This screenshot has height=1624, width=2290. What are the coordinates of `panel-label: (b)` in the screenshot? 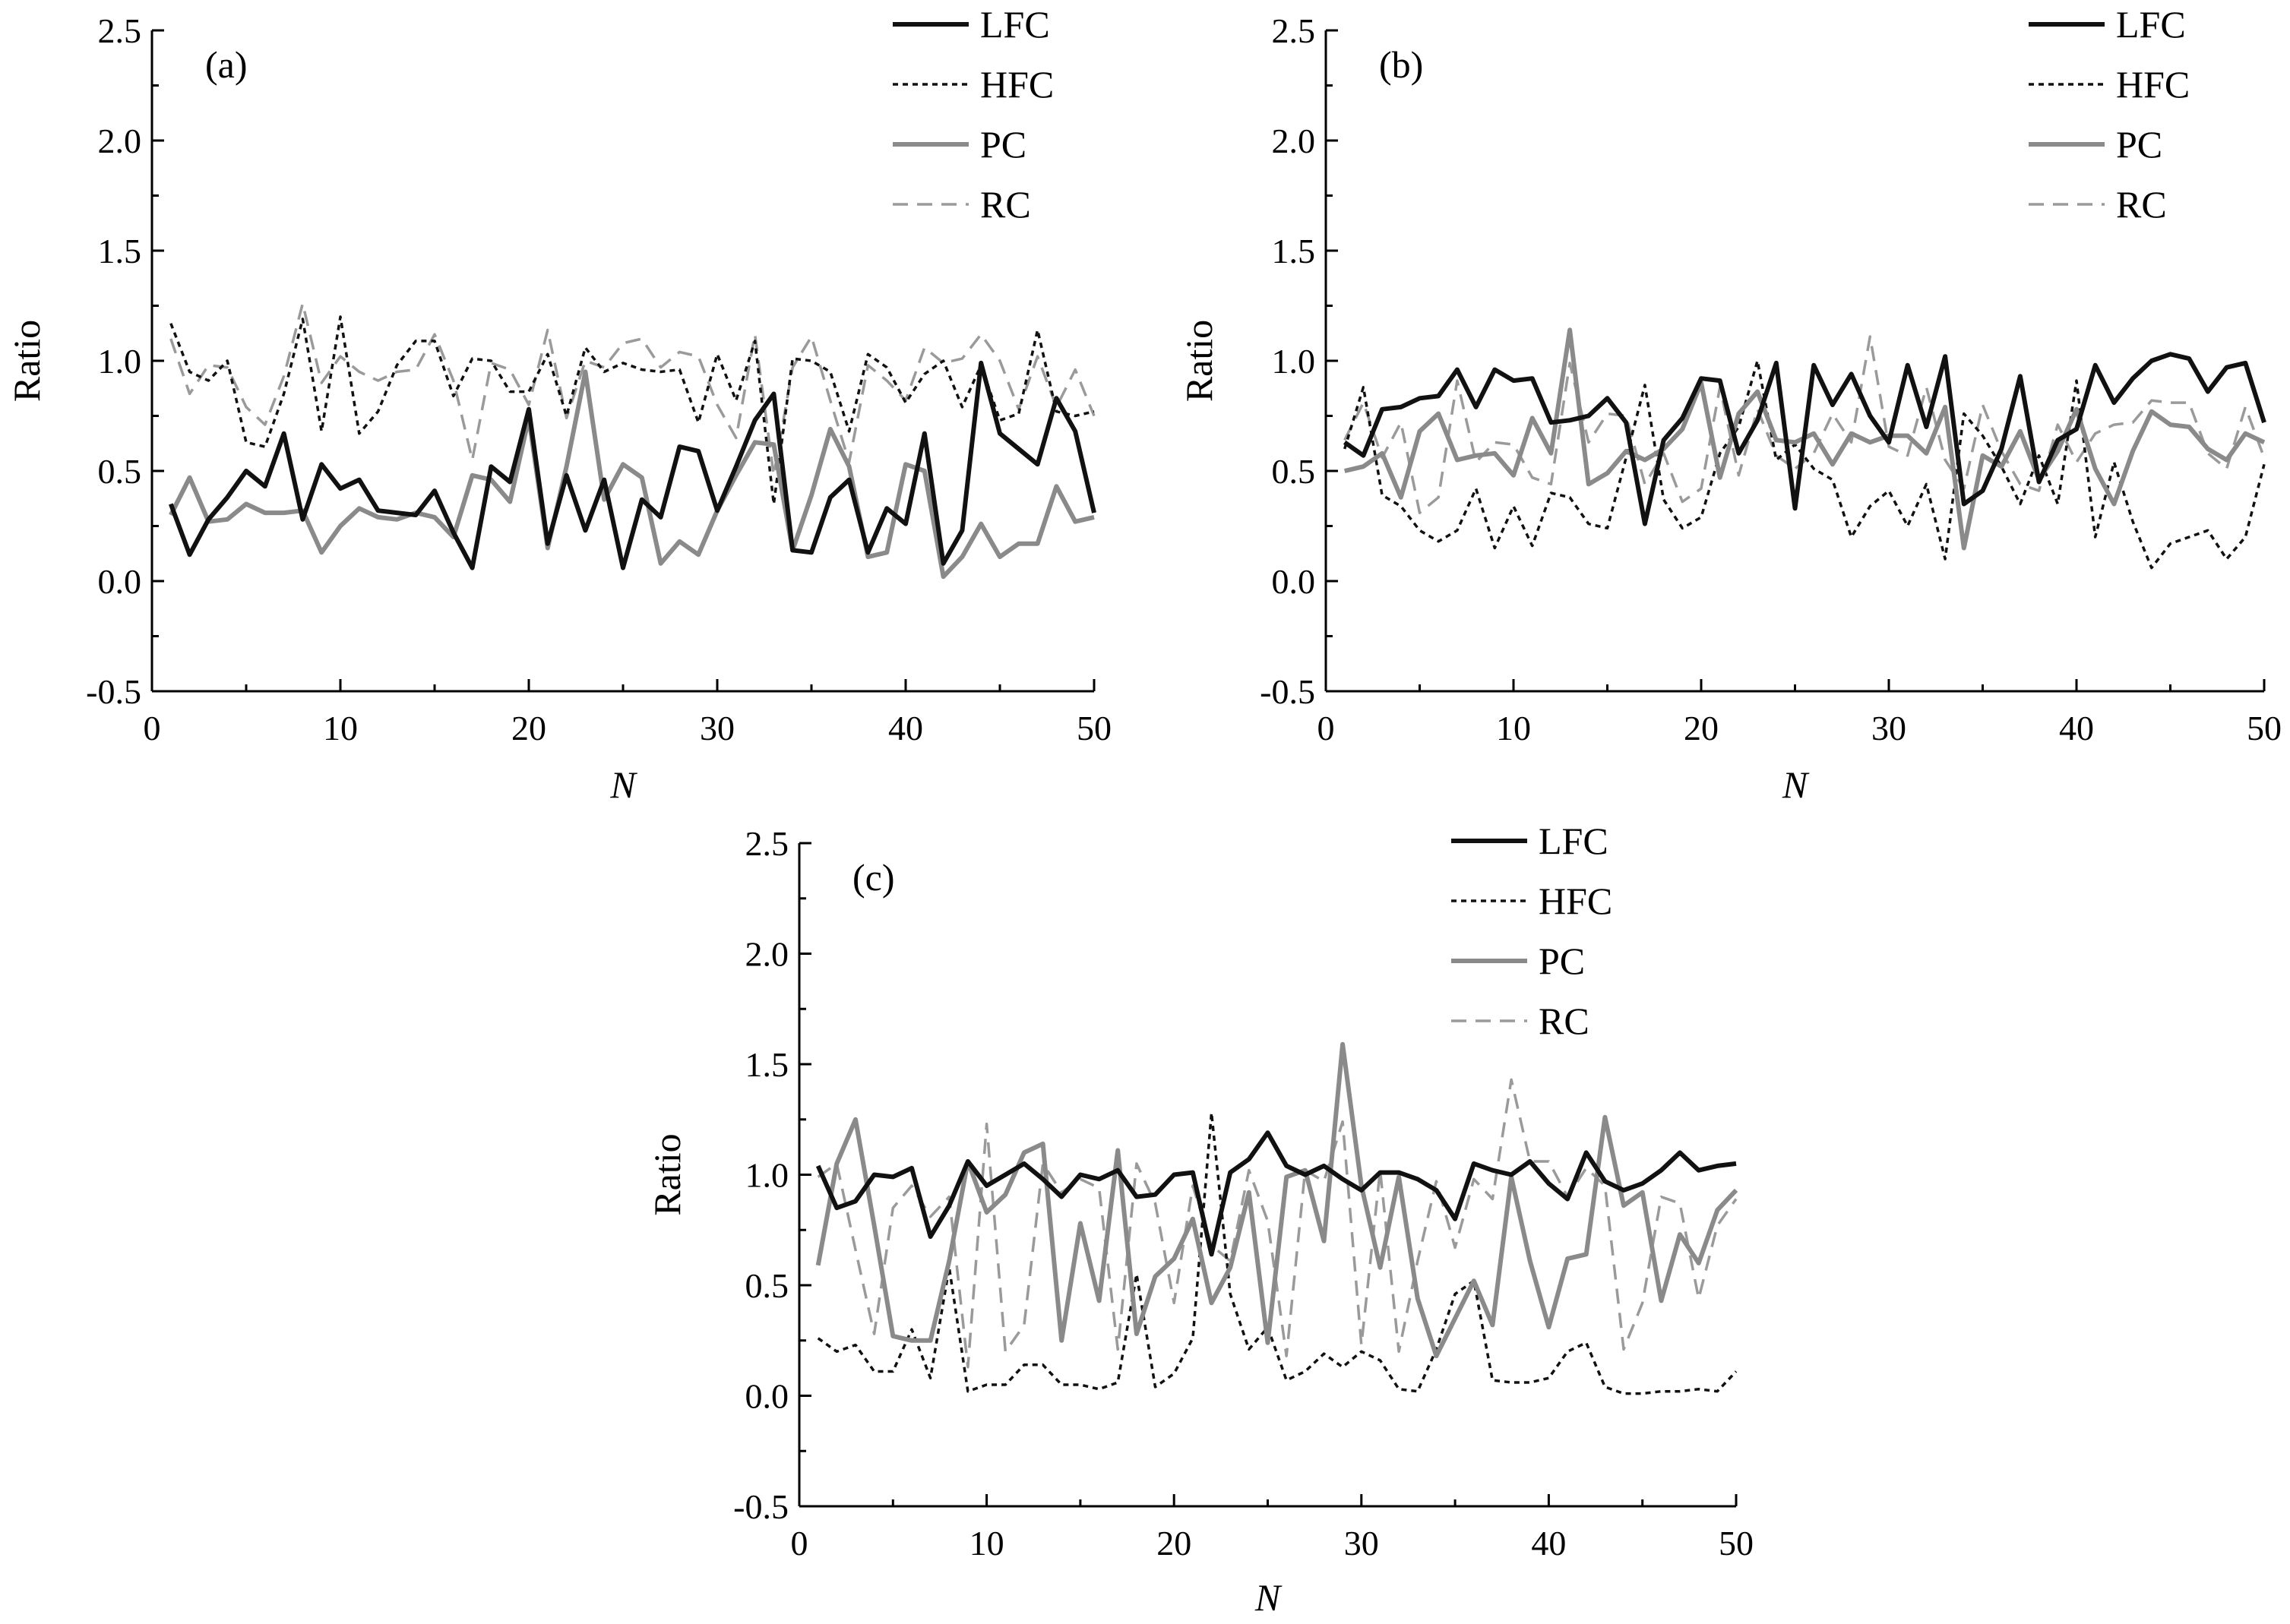 It's located at (1401, 64).